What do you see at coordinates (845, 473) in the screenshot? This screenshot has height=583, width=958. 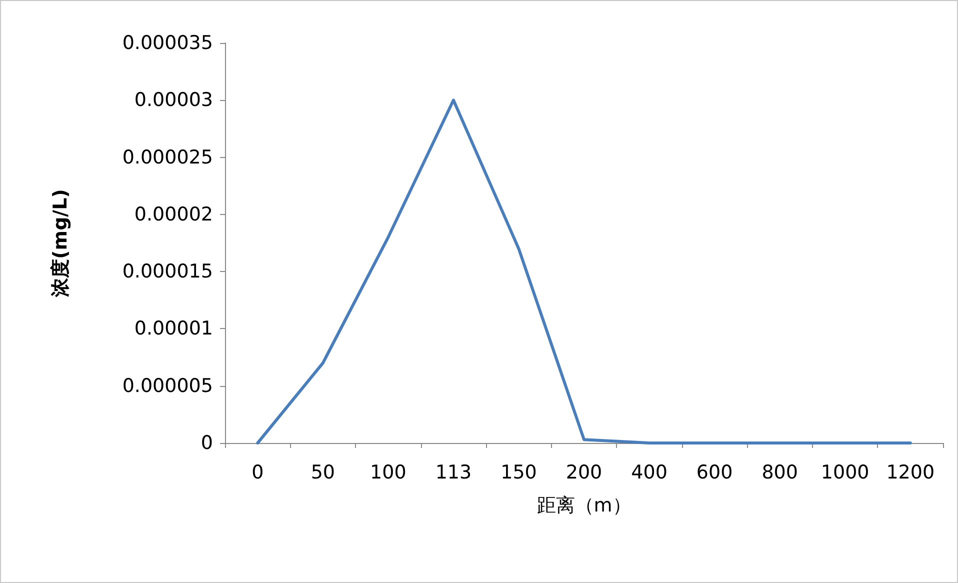 I see `x-tick-label: 1000` at bounding box center [845, 473].